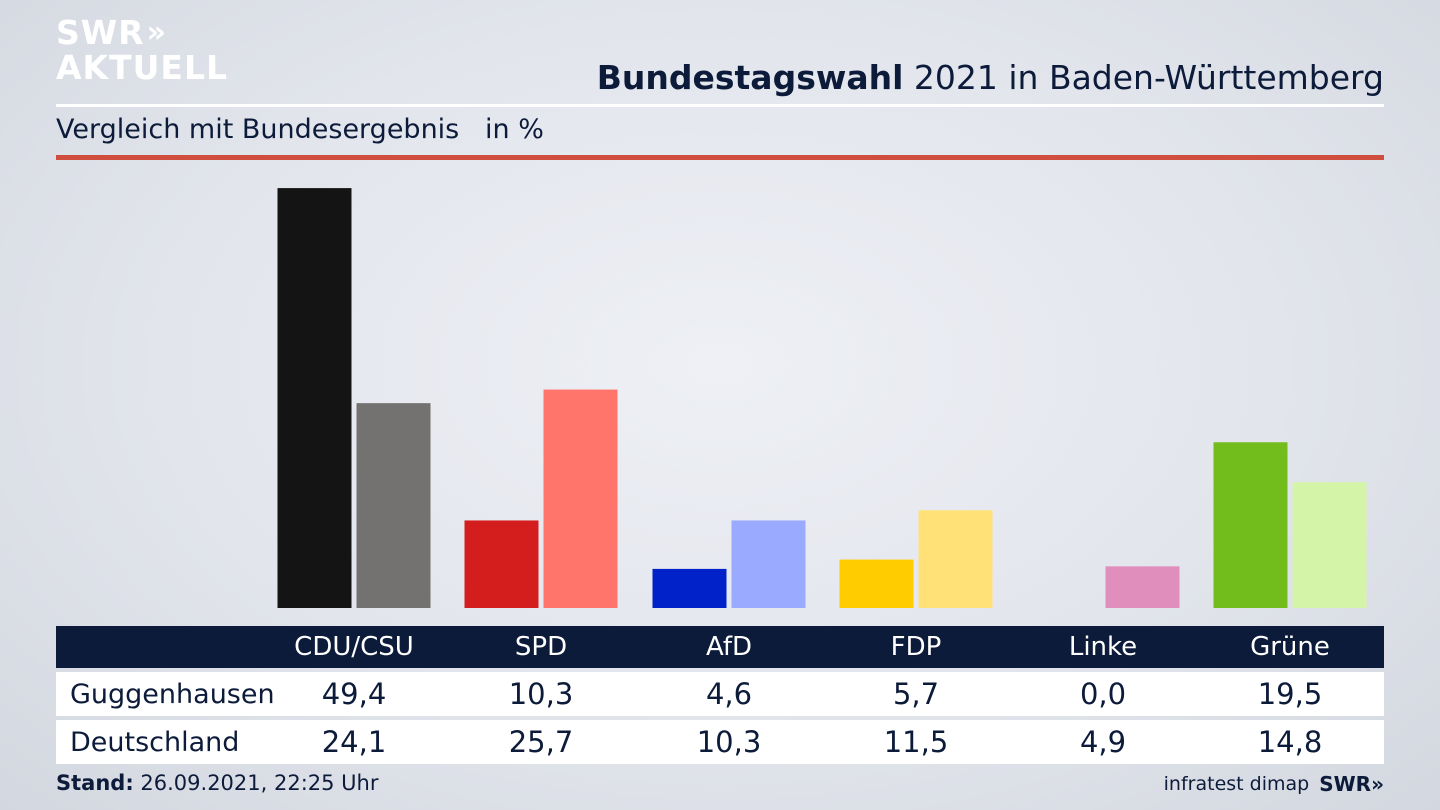 The width and height of the screenshot is (1440, 810). What do you see at coordinates (1329, 545) in the screenshot?
I see `bar-deutschland-grüne` at bounding box center [1329, 545].